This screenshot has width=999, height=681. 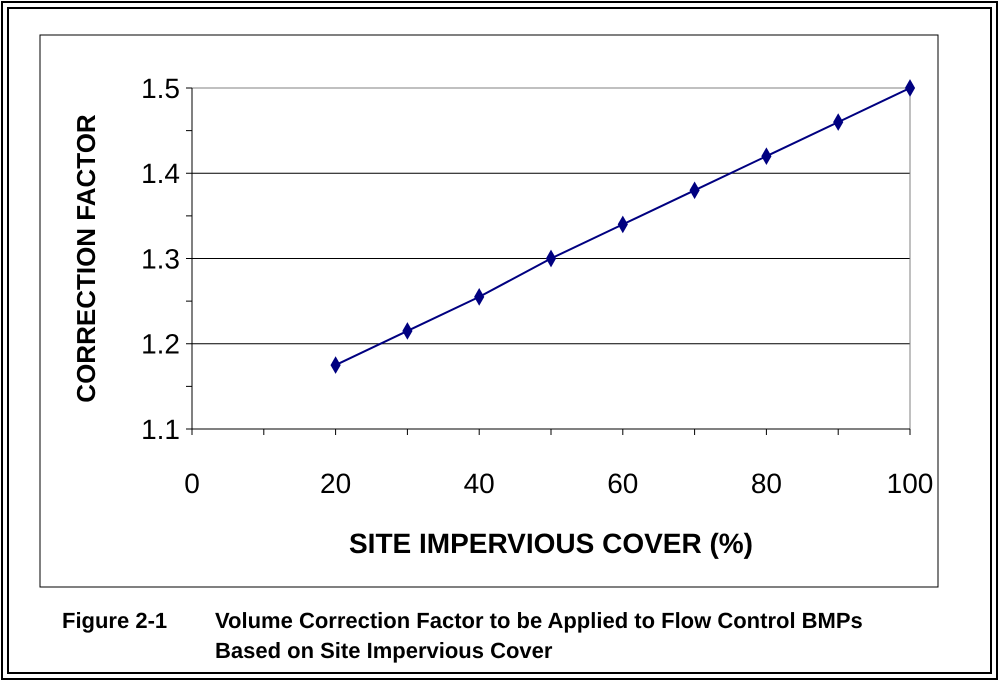 I want to click on x-tick-label: 100, so click(x=910, y=483).